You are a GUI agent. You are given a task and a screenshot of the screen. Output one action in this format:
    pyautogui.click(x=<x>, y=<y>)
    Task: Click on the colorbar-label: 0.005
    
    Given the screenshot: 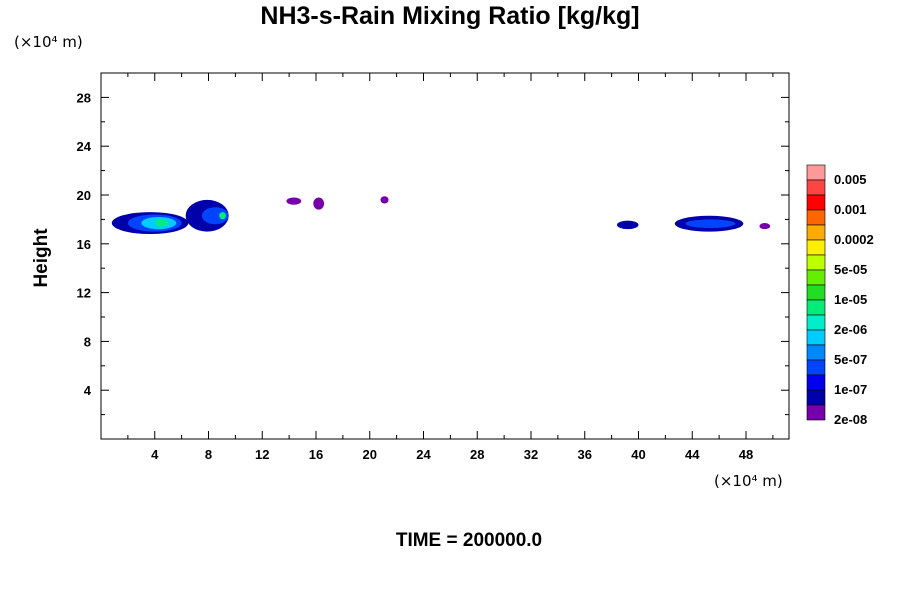 What is the action you would take?
    pyautogui.click(x=850, y=179)
    